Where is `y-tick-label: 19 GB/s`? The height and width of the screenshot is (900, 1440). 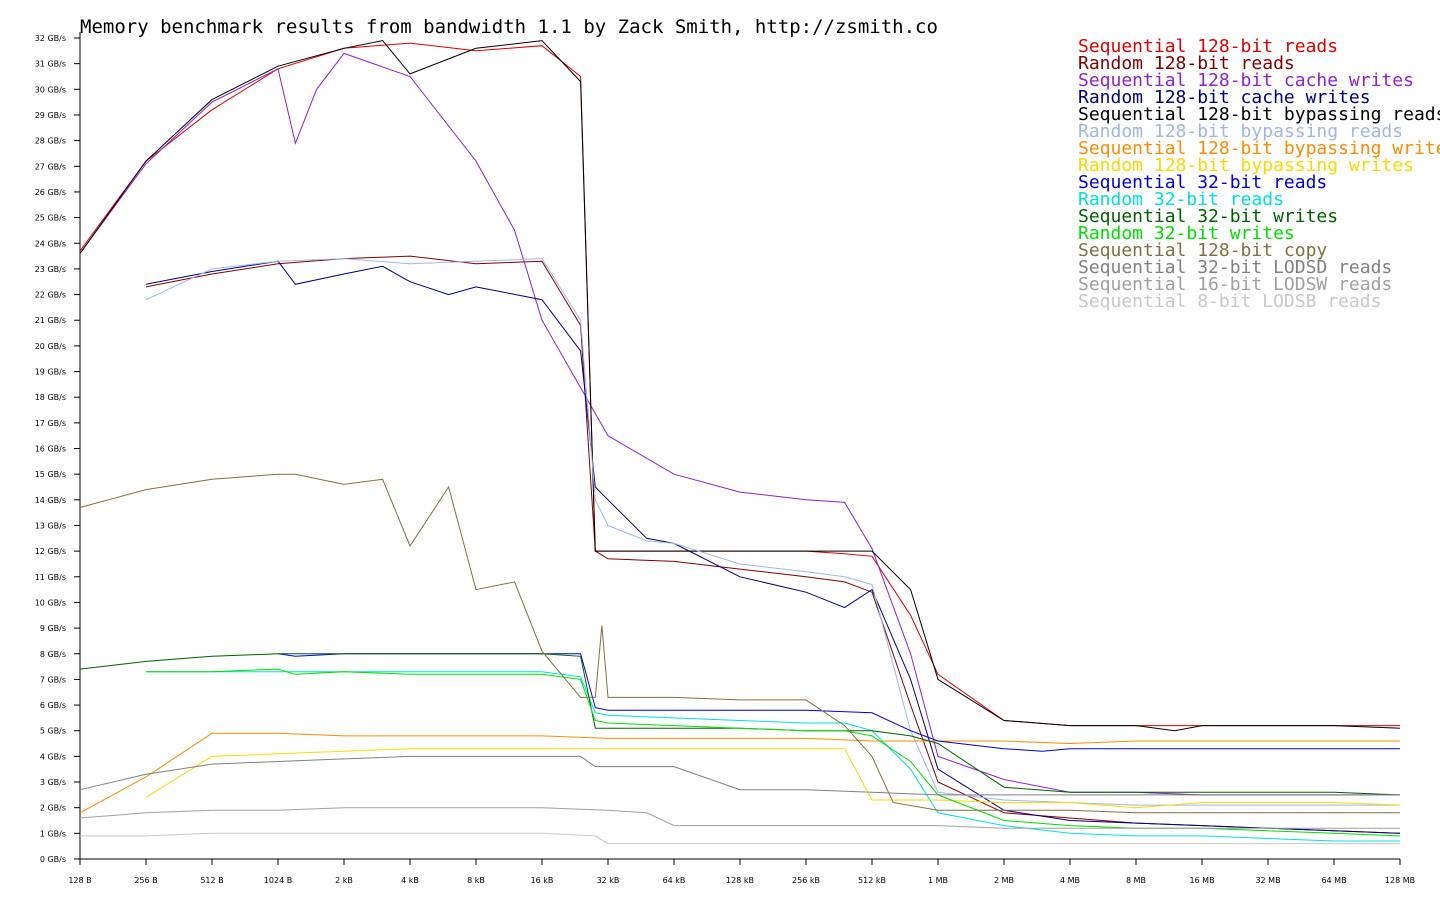
y-tick-label: 19 GB/s is located at coordinates (50, 372).